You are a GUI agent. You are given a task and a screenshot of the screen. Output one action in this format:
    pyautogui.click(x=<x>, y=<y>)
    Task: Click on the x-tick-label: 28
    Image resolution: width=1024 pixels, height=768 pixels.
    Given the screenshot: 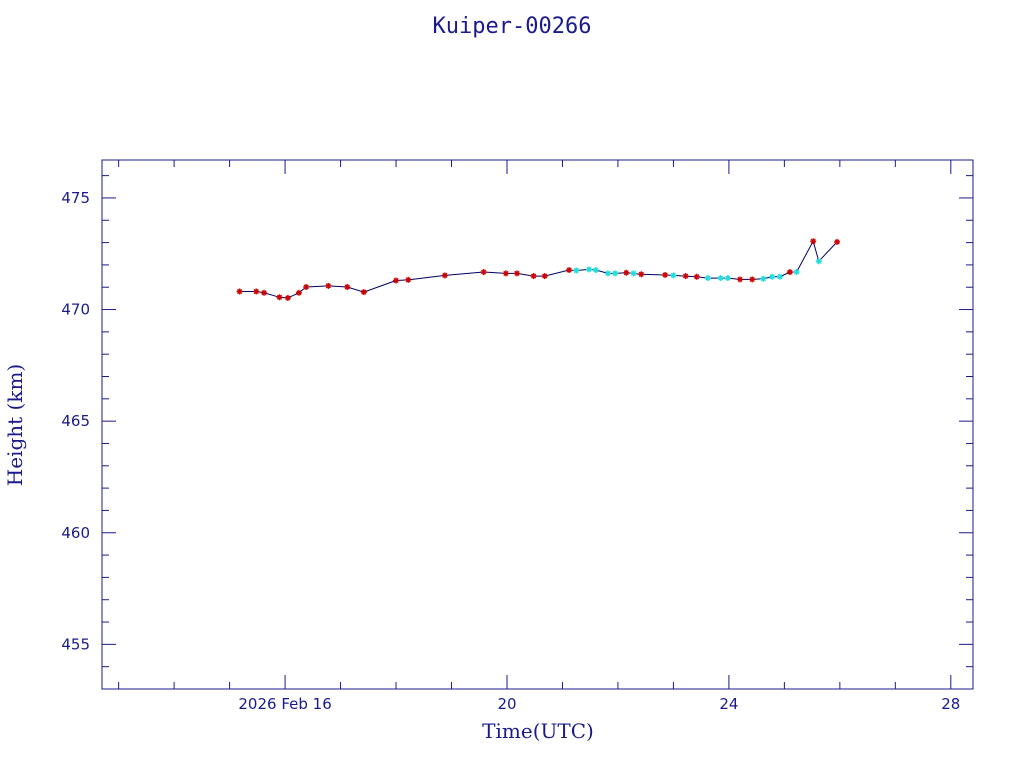 What is the action you would take?
    pyautogui.click(x=950, y=704)
    